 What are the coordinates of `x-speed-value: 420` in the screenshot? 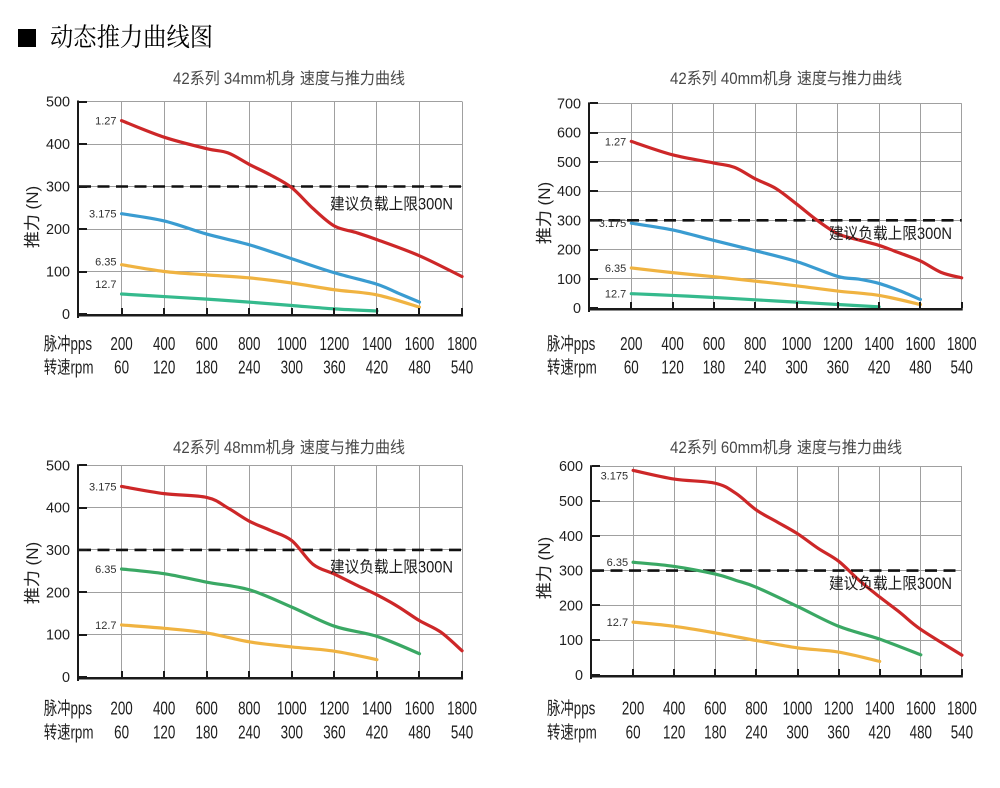 It's located at (377, 368).